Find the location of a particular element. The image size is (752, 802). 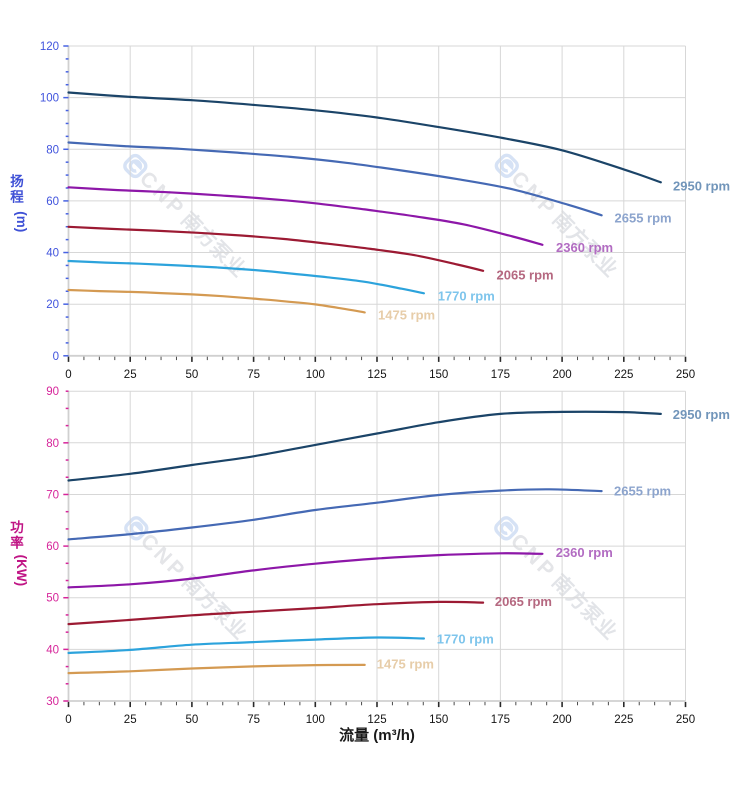

svg-text: (m) is located at coordinates (21, 221).